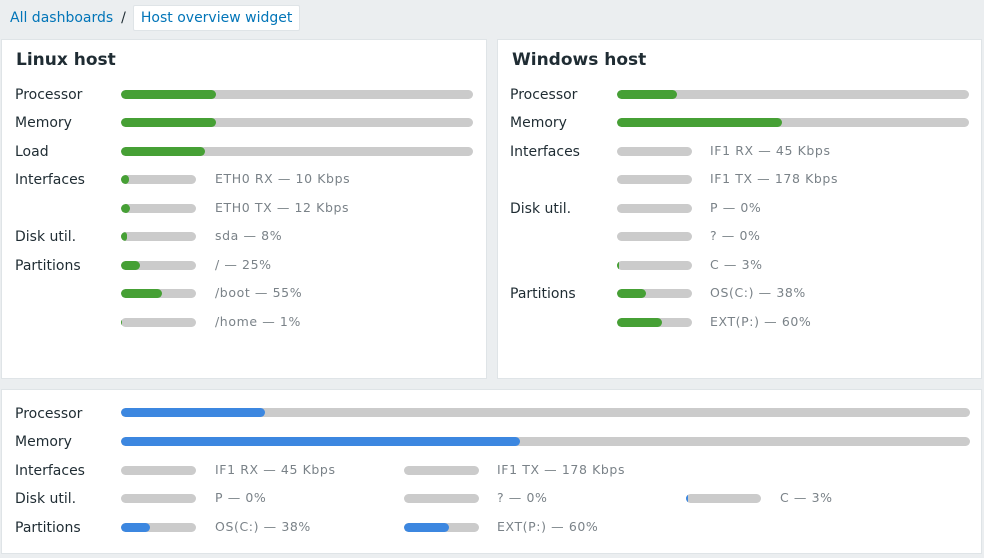 The image size is (984, 558). What do you see at coordinates (32, 152) in the screenshot?
I see `load-label: Load` at bounding box center [32, 152].